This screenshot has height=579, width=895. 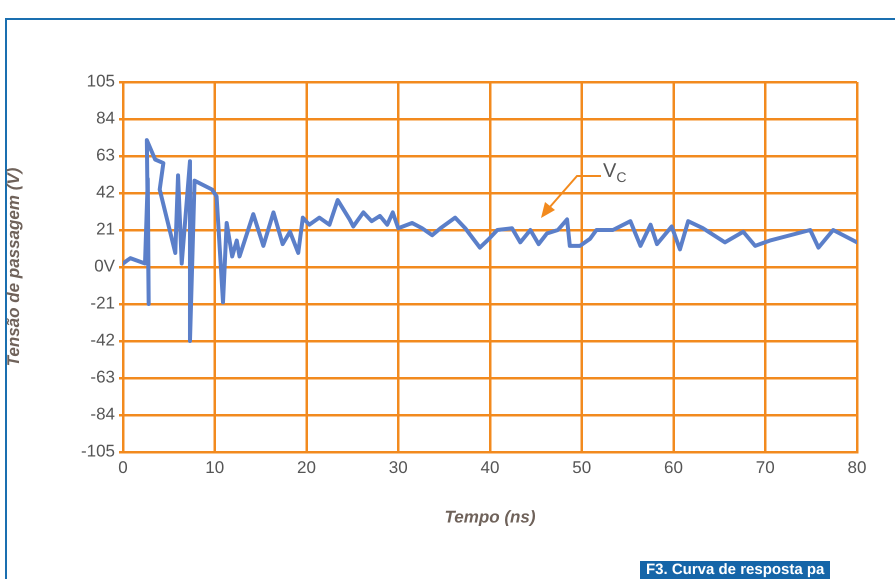 What do you see at coordinates (673, 467) in the screenshot?
I see `x-tick-label: 60` at bounding box center [673, 467].